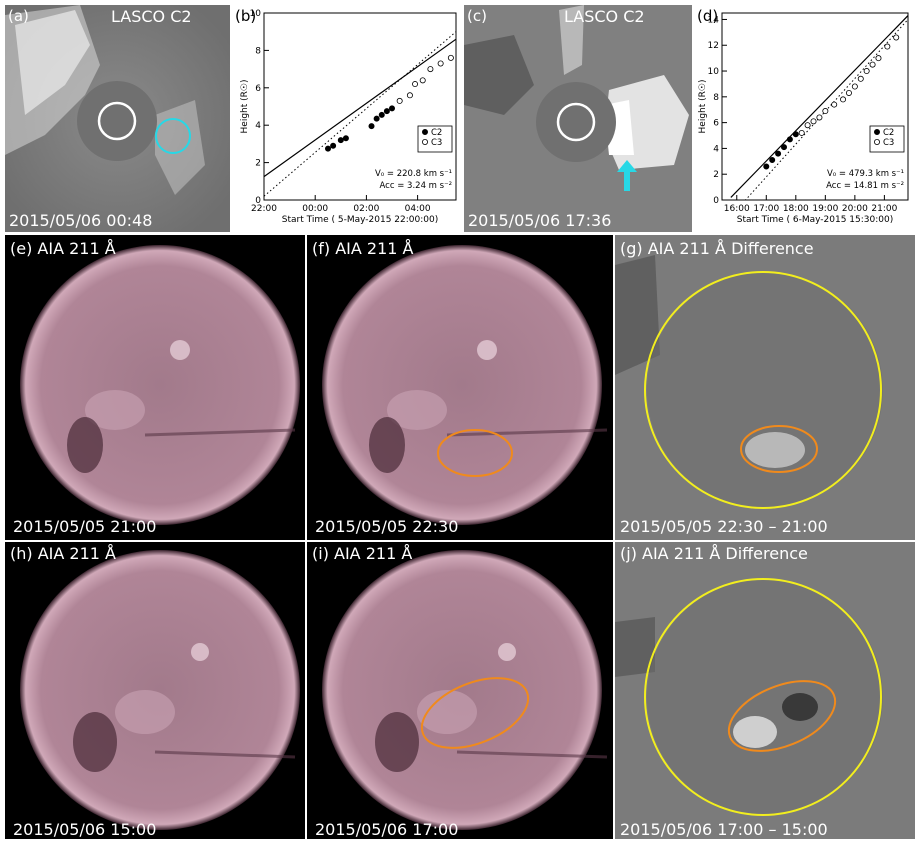 The image size is (920, 844). I want to click on aia-image-i, so click(465, 690).